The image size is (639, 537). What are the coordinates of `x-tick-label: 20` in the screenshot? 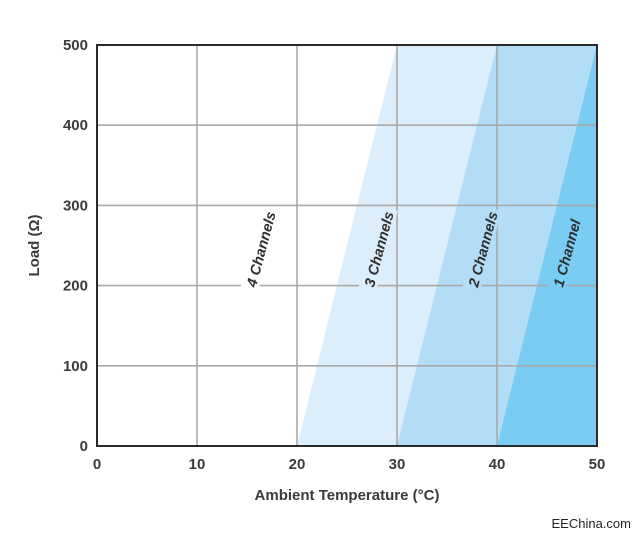 It's located at (297, 464).